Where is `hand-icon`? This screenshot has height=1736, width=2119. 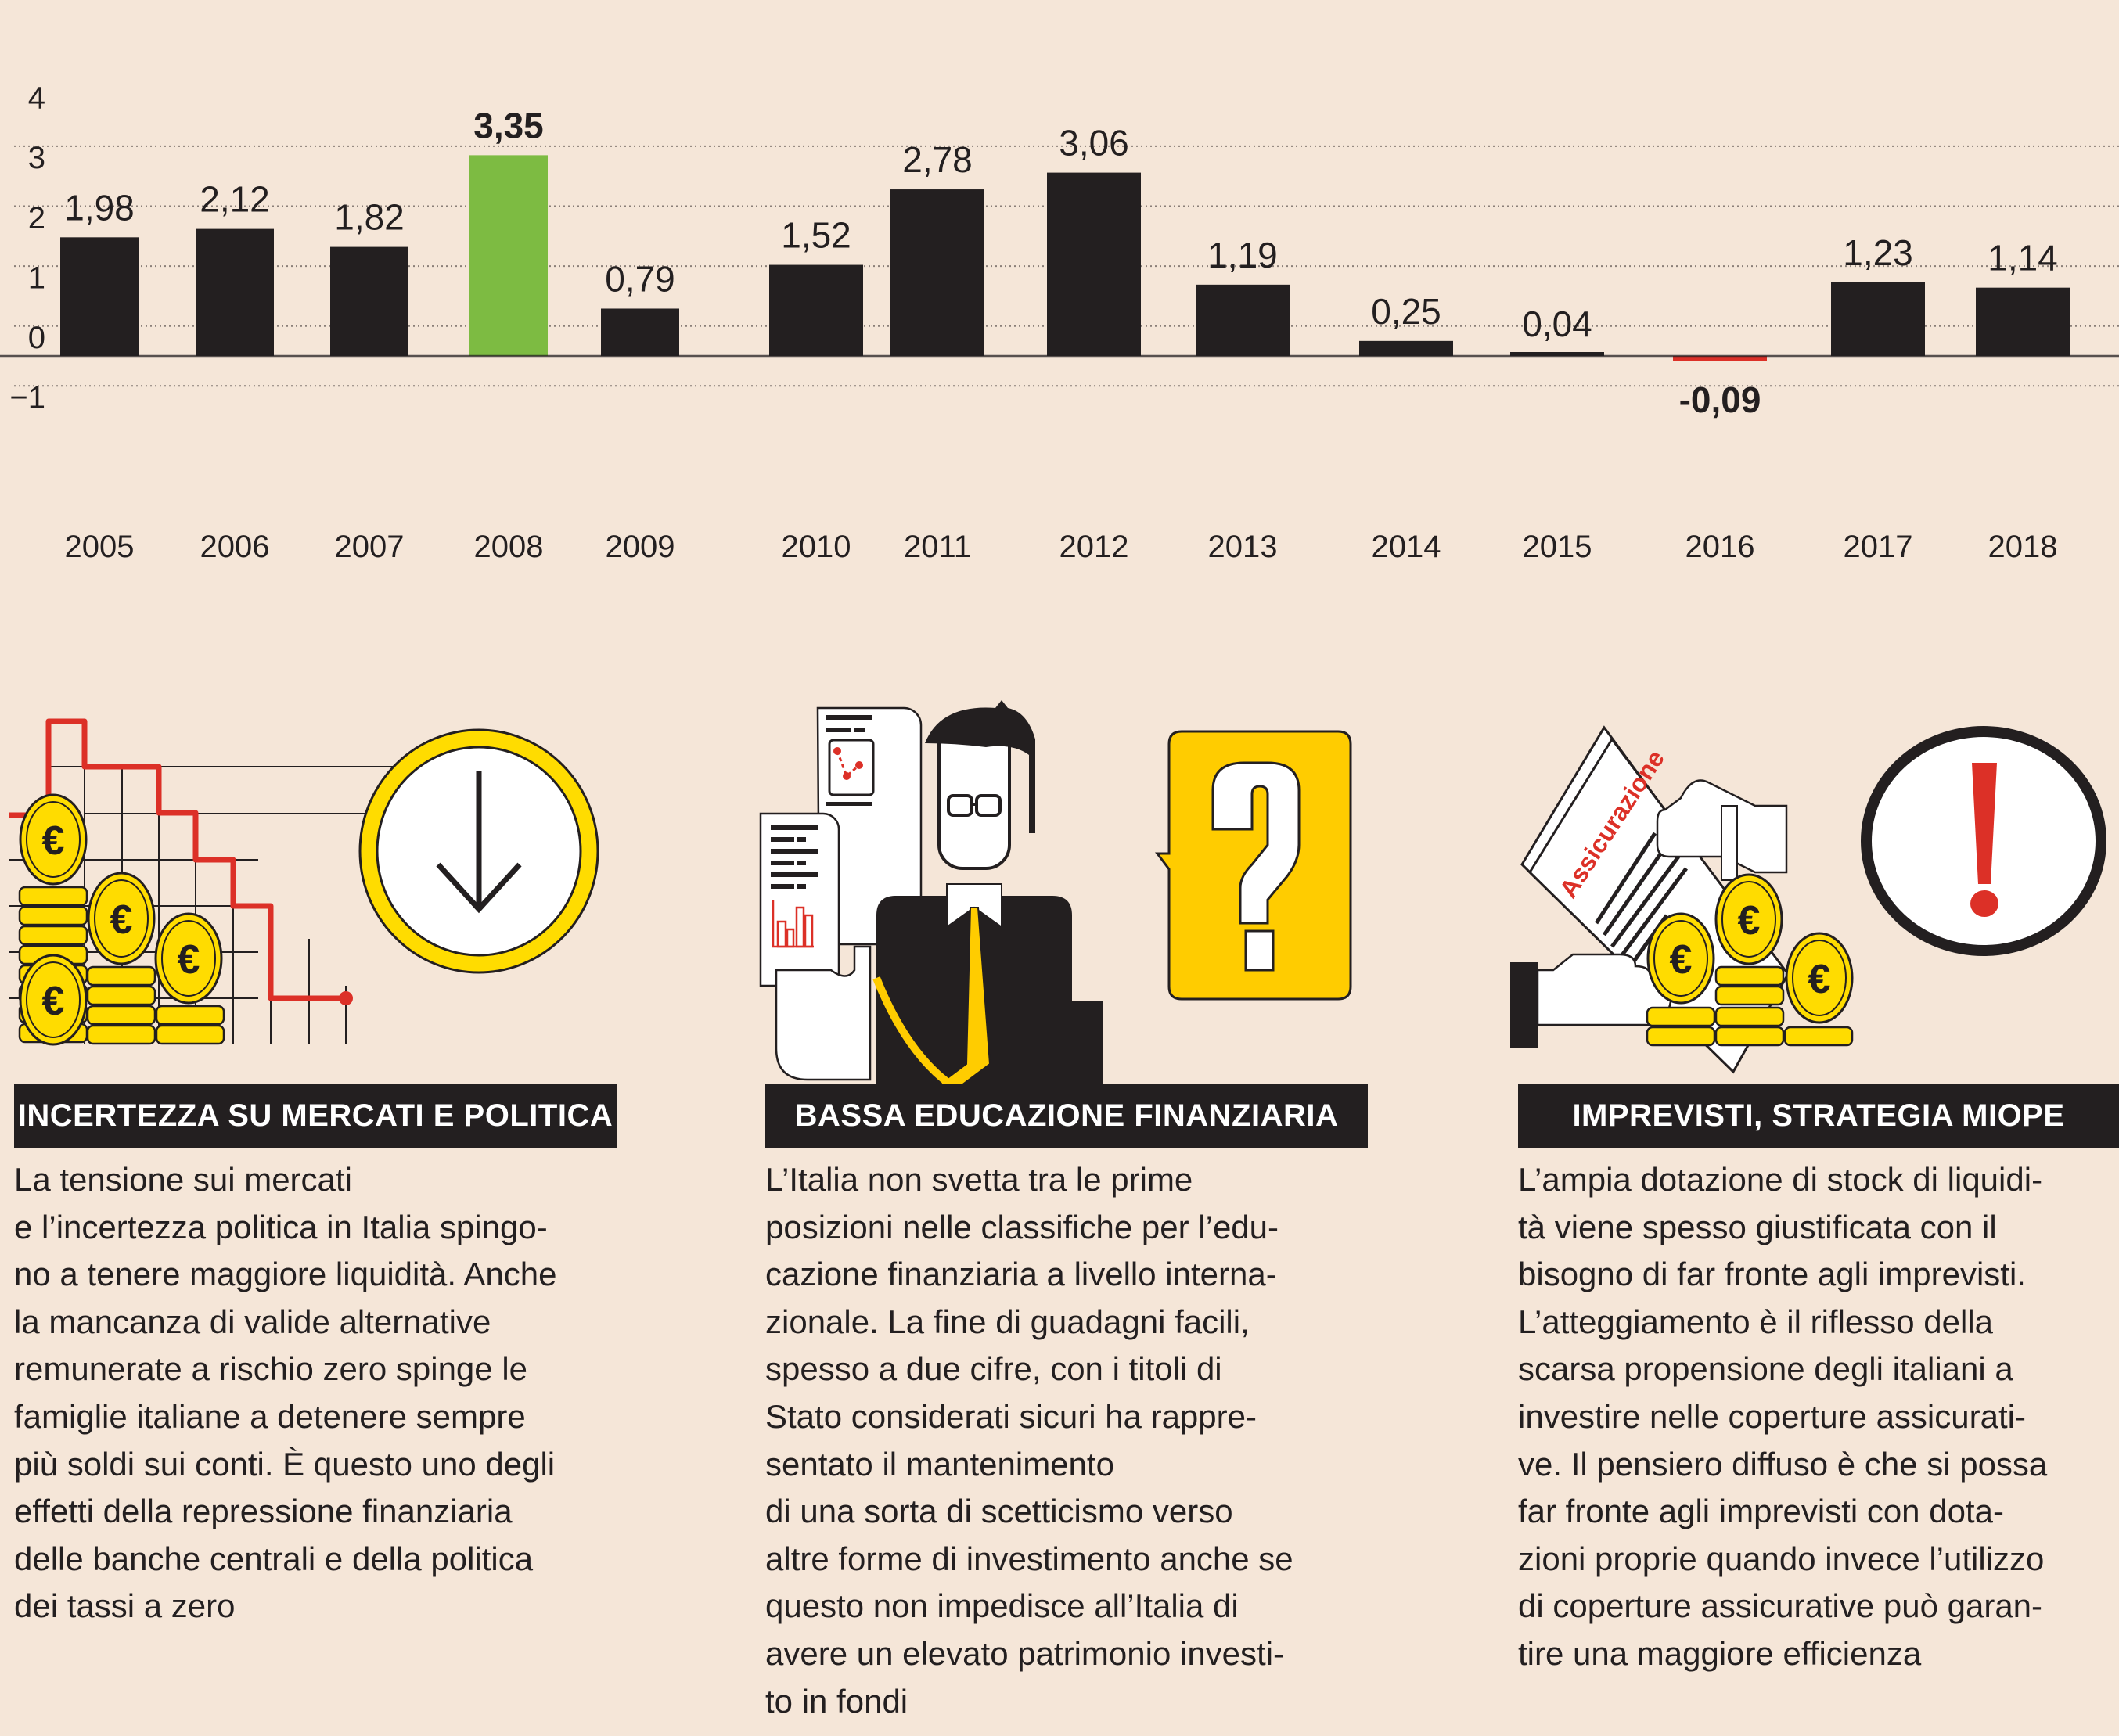 hand-icon is located at coordinates (824, 1013).